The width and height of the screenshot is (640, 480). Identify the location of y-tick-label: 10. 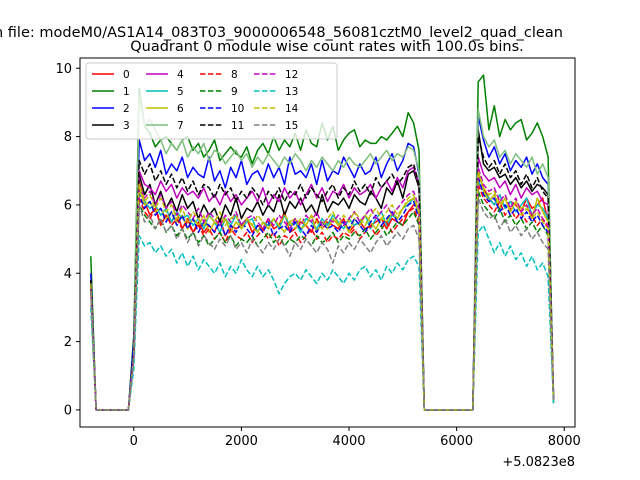
(63, 69).